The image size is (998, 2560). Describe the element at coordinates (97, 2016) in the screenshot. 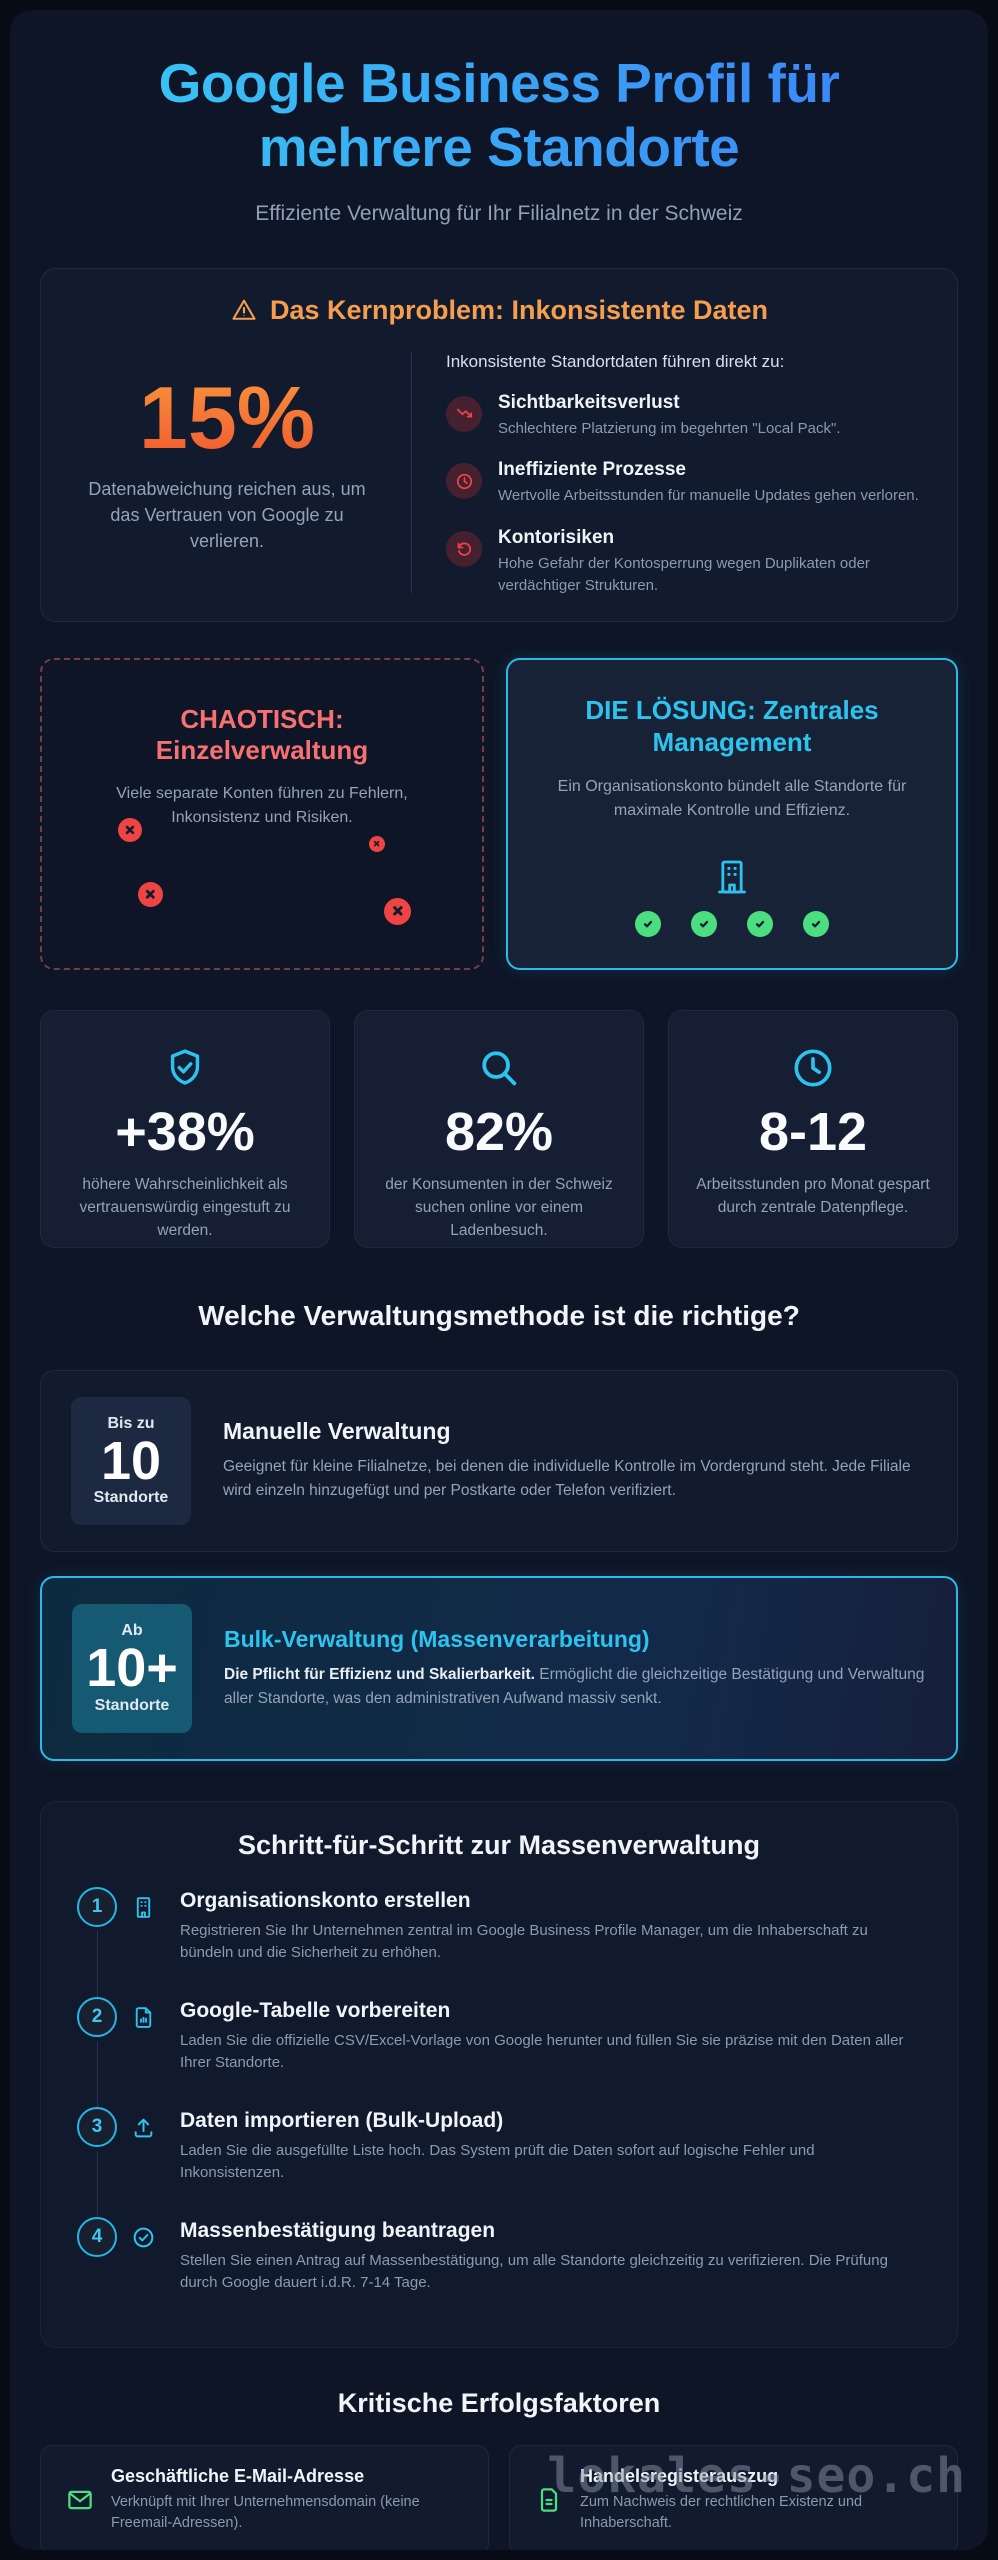

I see `step-number: 2` at that location.